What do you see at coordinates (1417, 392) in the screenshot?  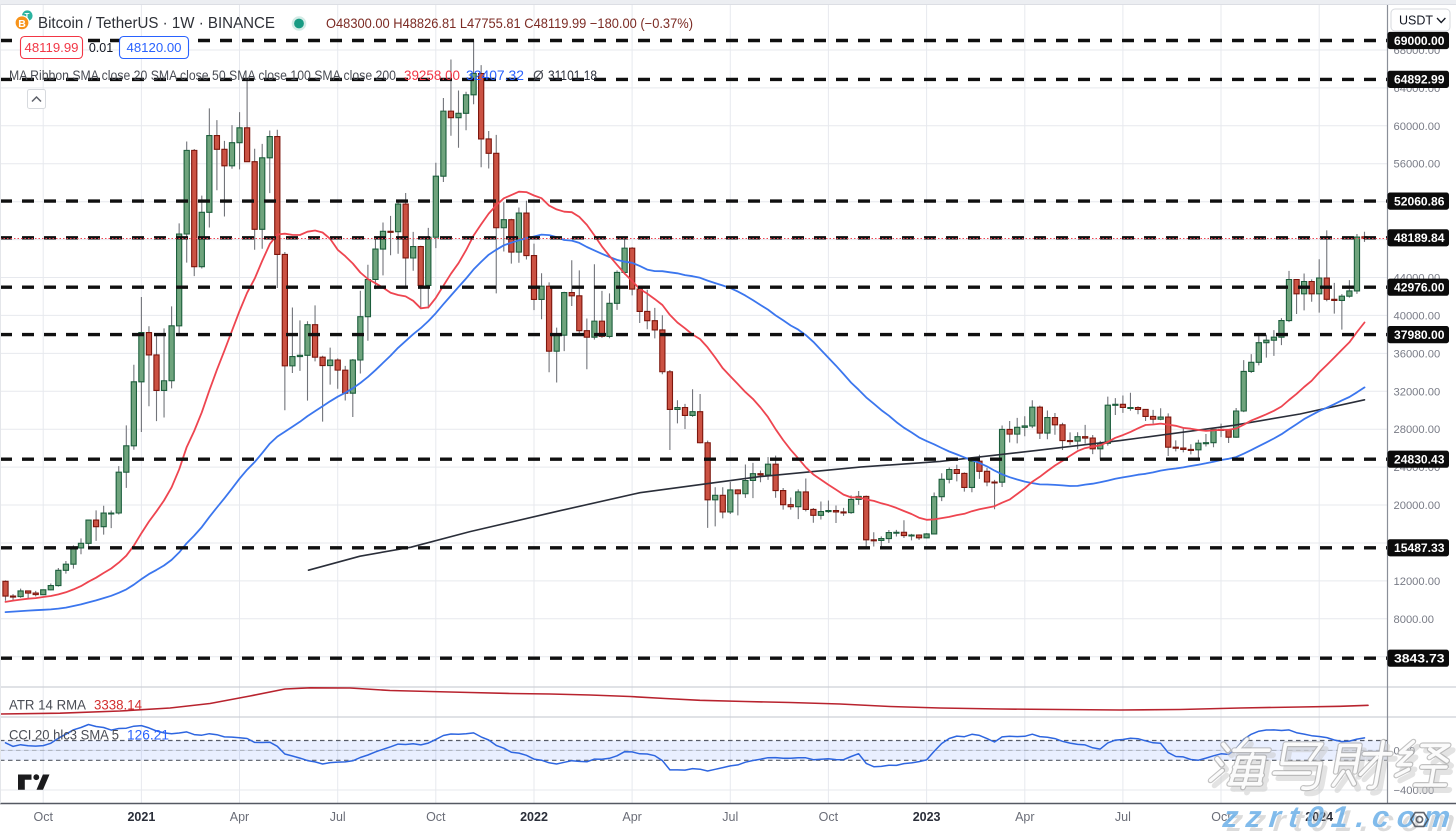 I see `svg-text: 32000.00` at bounding box center [1417, 392].